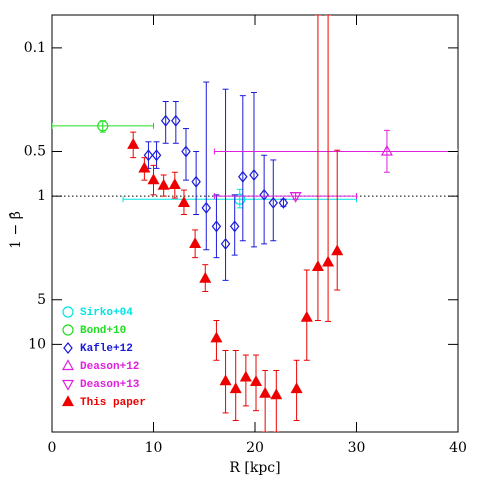  I want to click on y-tick-label: 0.1, so click(35, 48).